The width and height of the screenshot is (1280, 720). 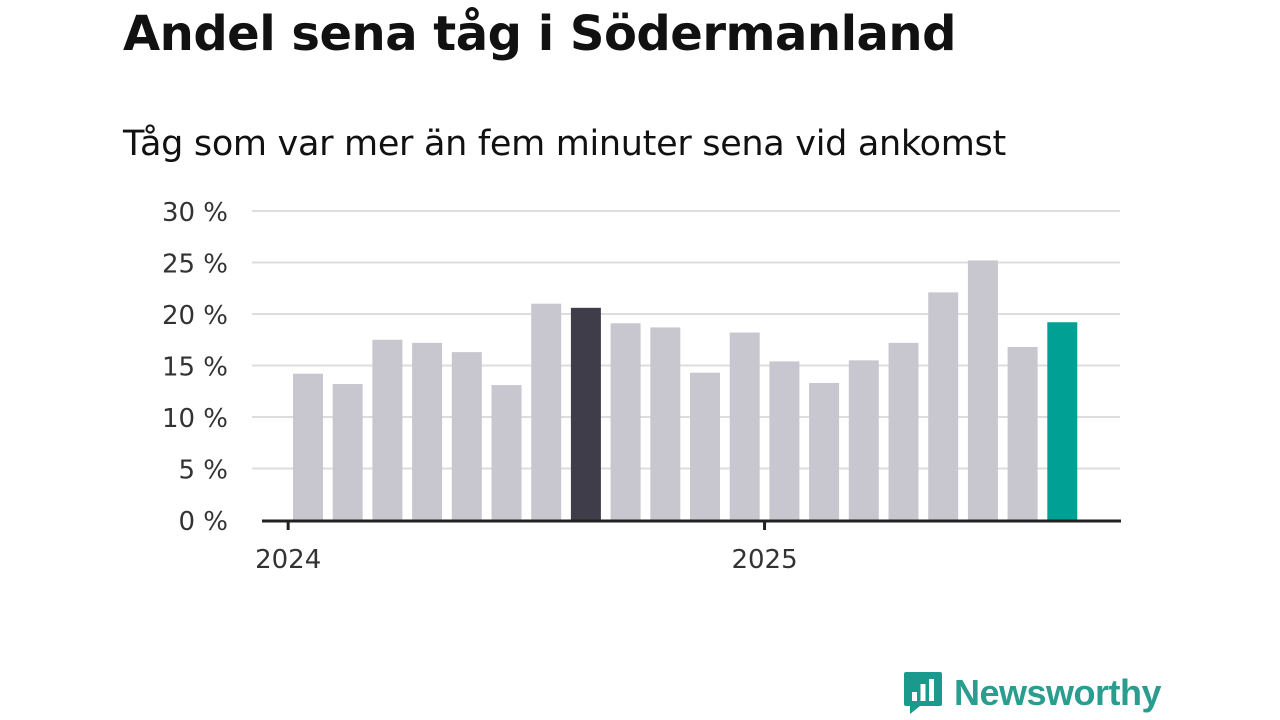 I want to click on y-tick-label: 30 %, so click(x=195, y=213).